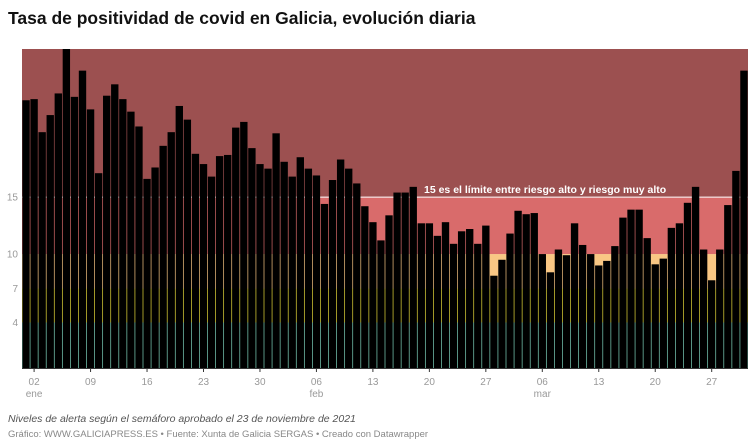  I want to click on bar-16-mar, so click(623, 292).